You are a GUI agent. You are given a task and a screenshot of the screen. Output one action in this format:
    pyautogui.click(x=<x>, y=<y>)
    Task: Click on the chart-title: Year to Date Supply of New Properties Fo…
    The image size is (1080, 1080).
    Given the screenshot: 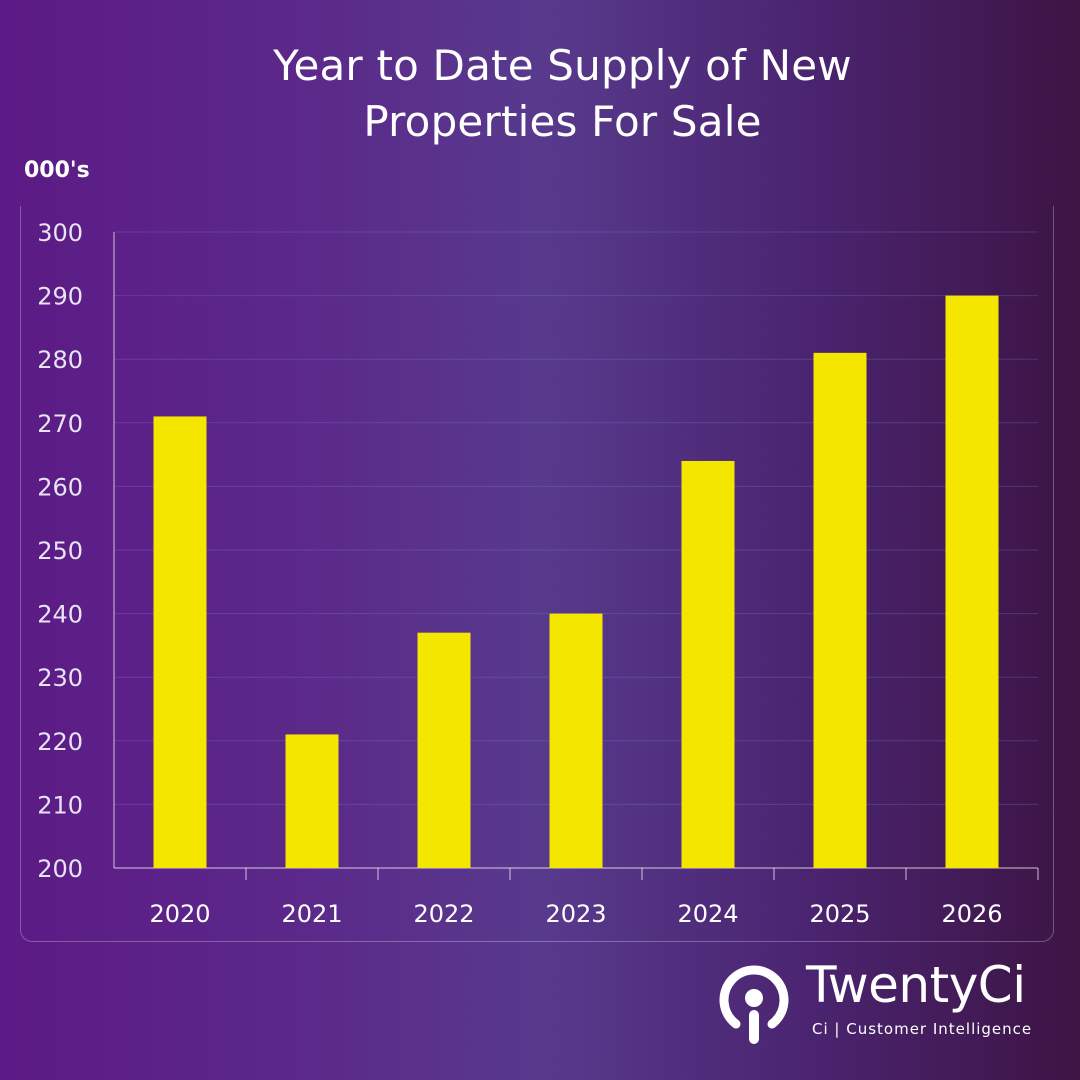 What is the action you would take?
    pyautogui.click(x=540, y=94)
    